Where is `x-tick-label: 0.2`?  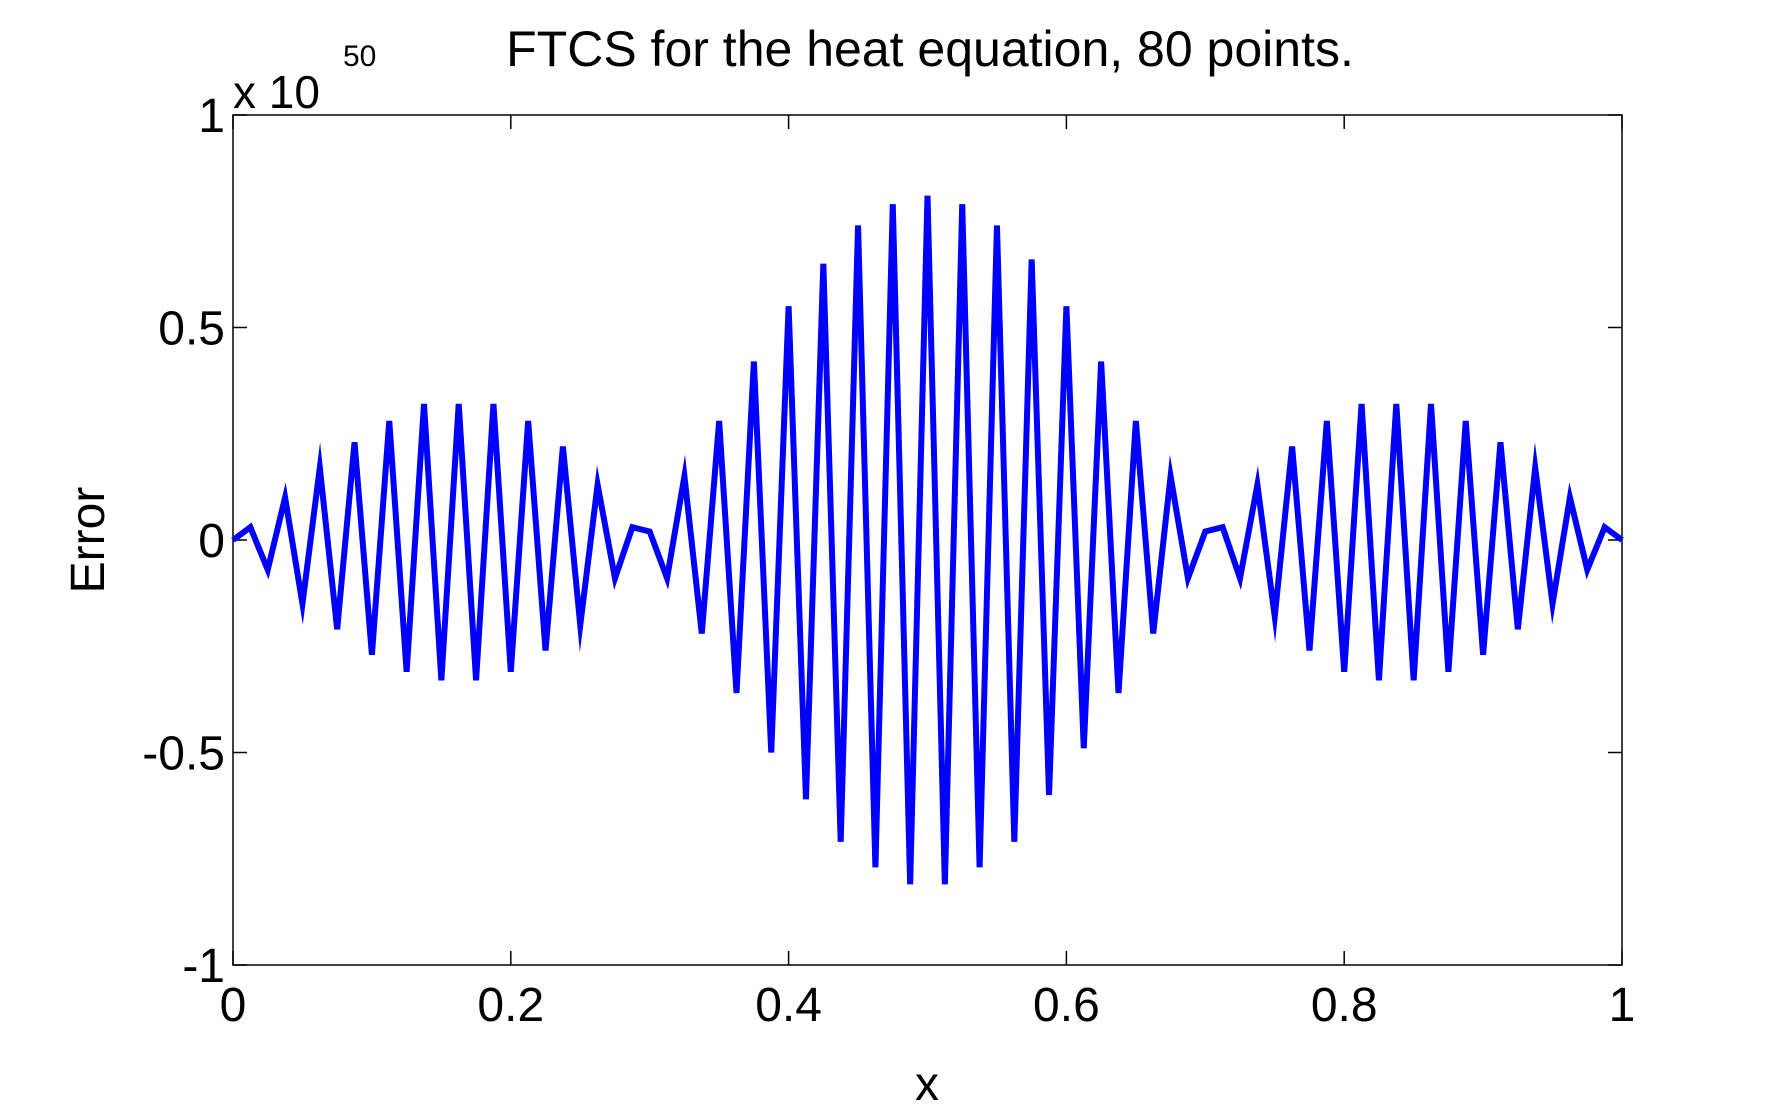 x-tick-label: 0.2 is located at coordinates (510, 1005).